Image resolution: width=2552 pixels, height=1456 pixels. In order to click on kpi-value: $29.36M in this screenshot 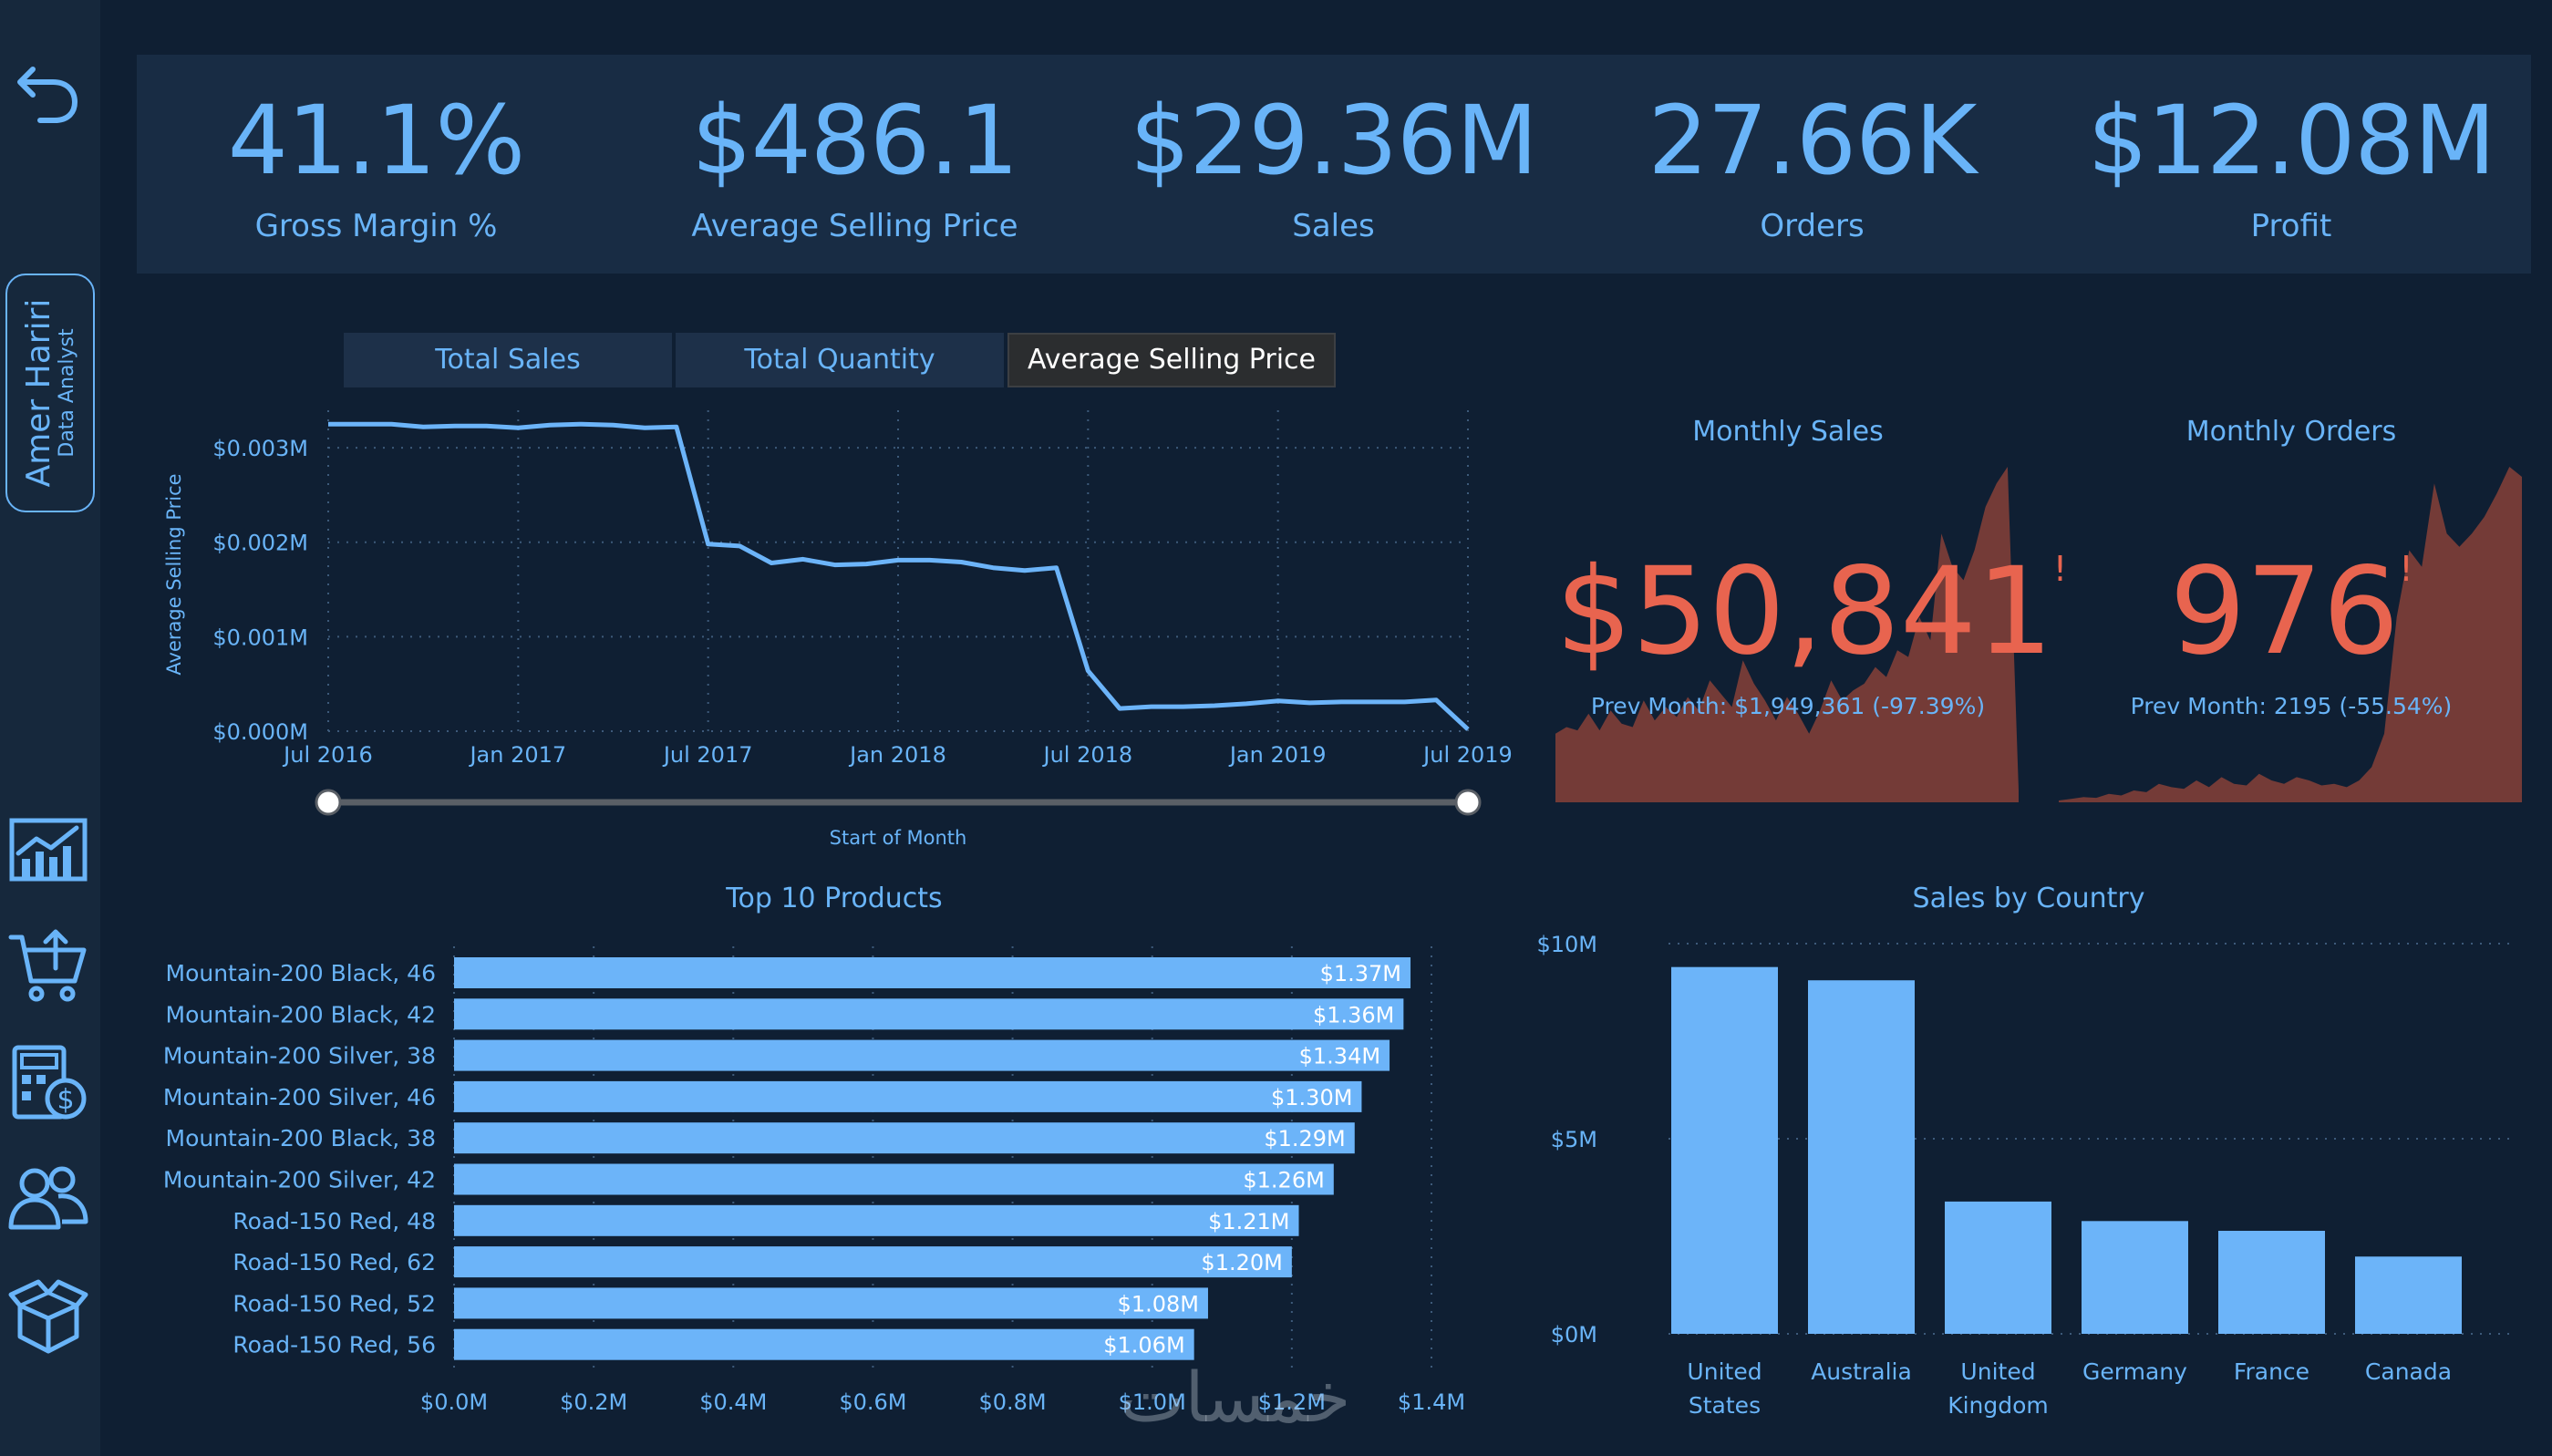, I will do `click(1334, 140)`.